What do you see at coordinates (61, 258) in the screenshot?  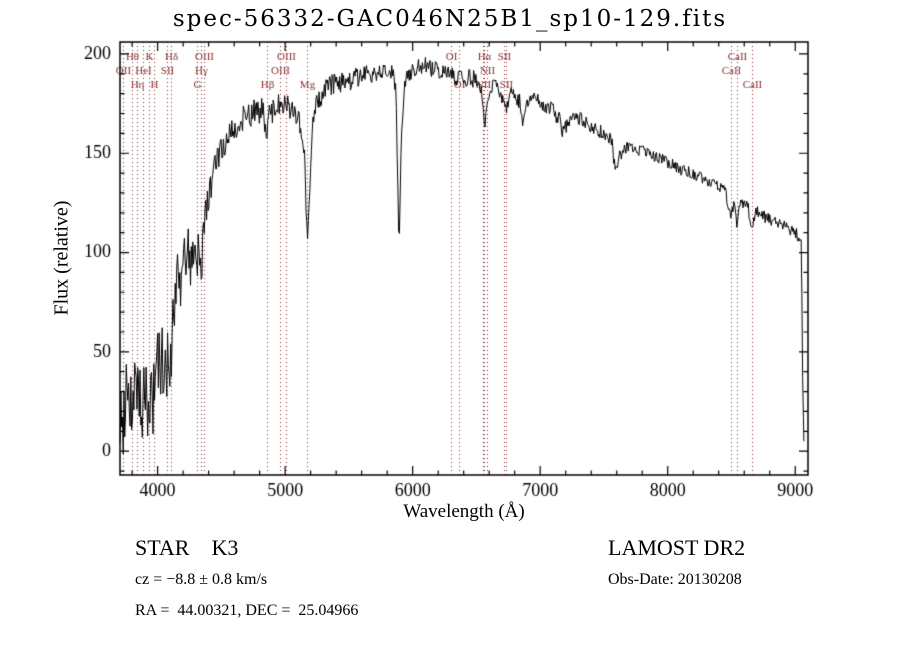 I see `y-axis-label: Flux (relative)` at bounding box center [61, 258].